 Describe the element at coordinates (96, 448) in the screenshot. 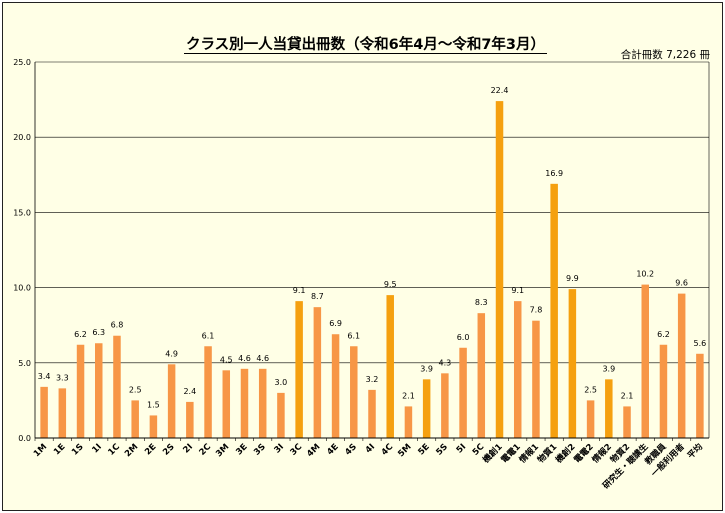

I see `x-tick-label: 1I` at that location.